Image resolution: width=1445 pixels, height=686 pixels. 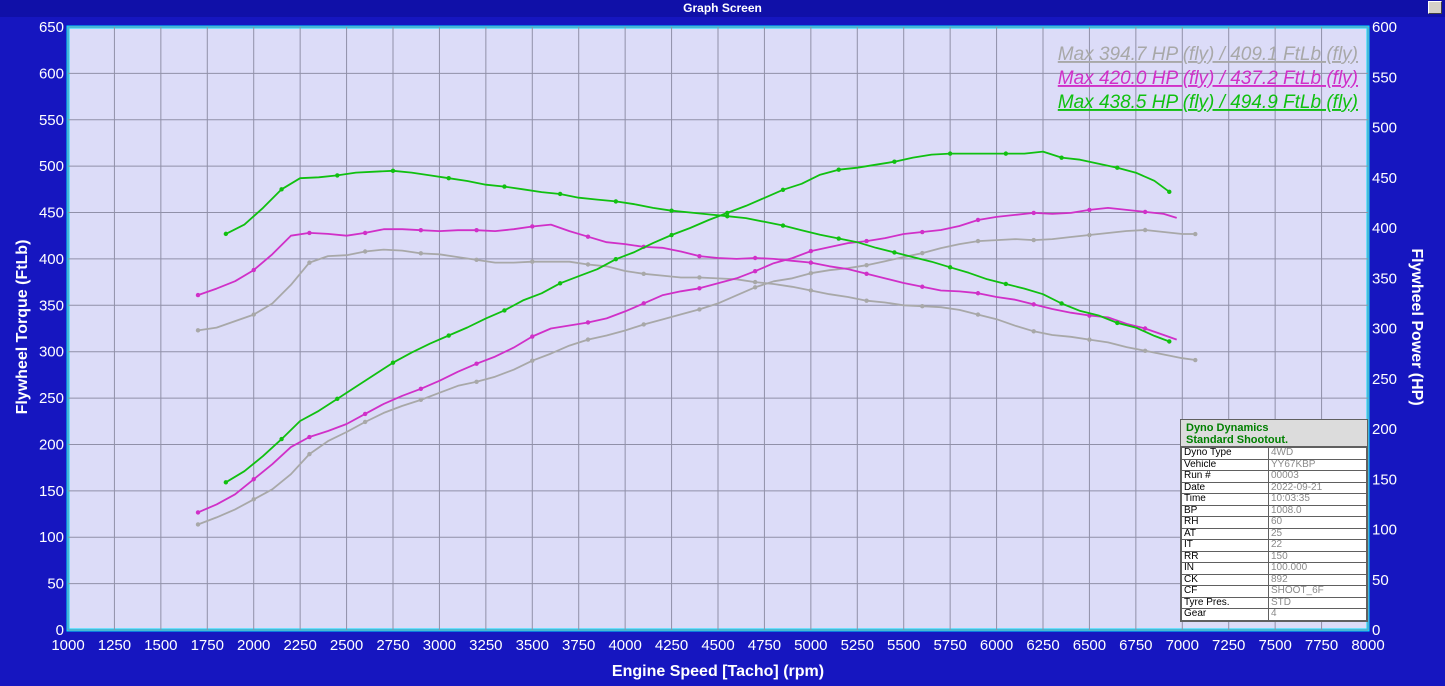 I want to click on y-right-tick-label-2: 100, so click(x=1384, y=530).